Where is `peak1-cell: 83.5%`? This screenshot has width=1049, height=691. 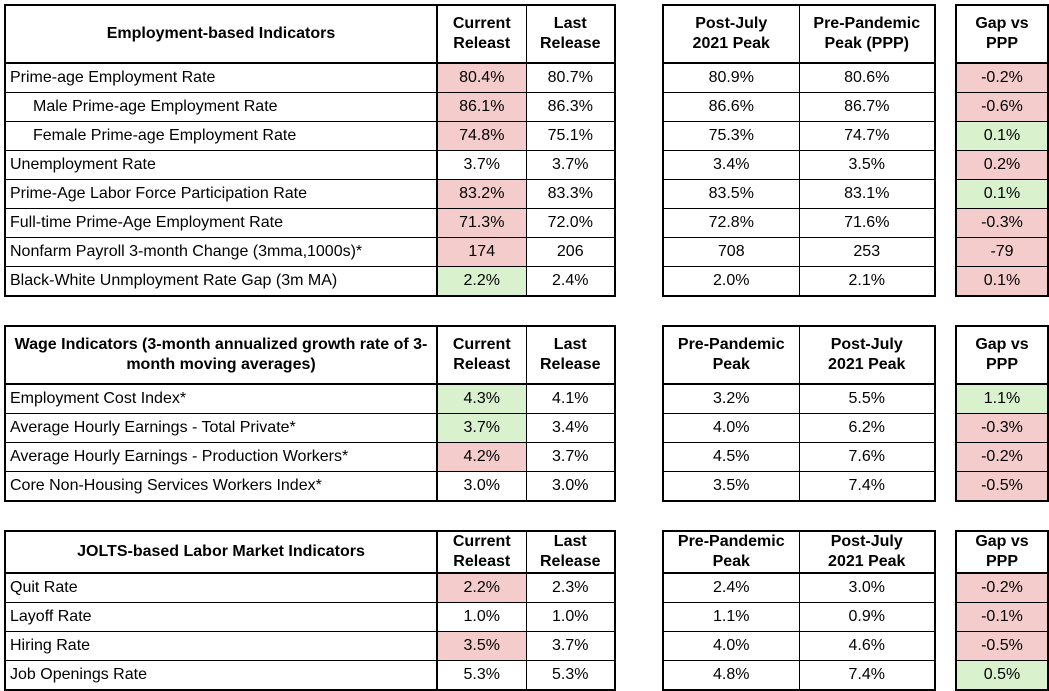
peak1-cell: 83.5% is located at coordinates (731, 194).